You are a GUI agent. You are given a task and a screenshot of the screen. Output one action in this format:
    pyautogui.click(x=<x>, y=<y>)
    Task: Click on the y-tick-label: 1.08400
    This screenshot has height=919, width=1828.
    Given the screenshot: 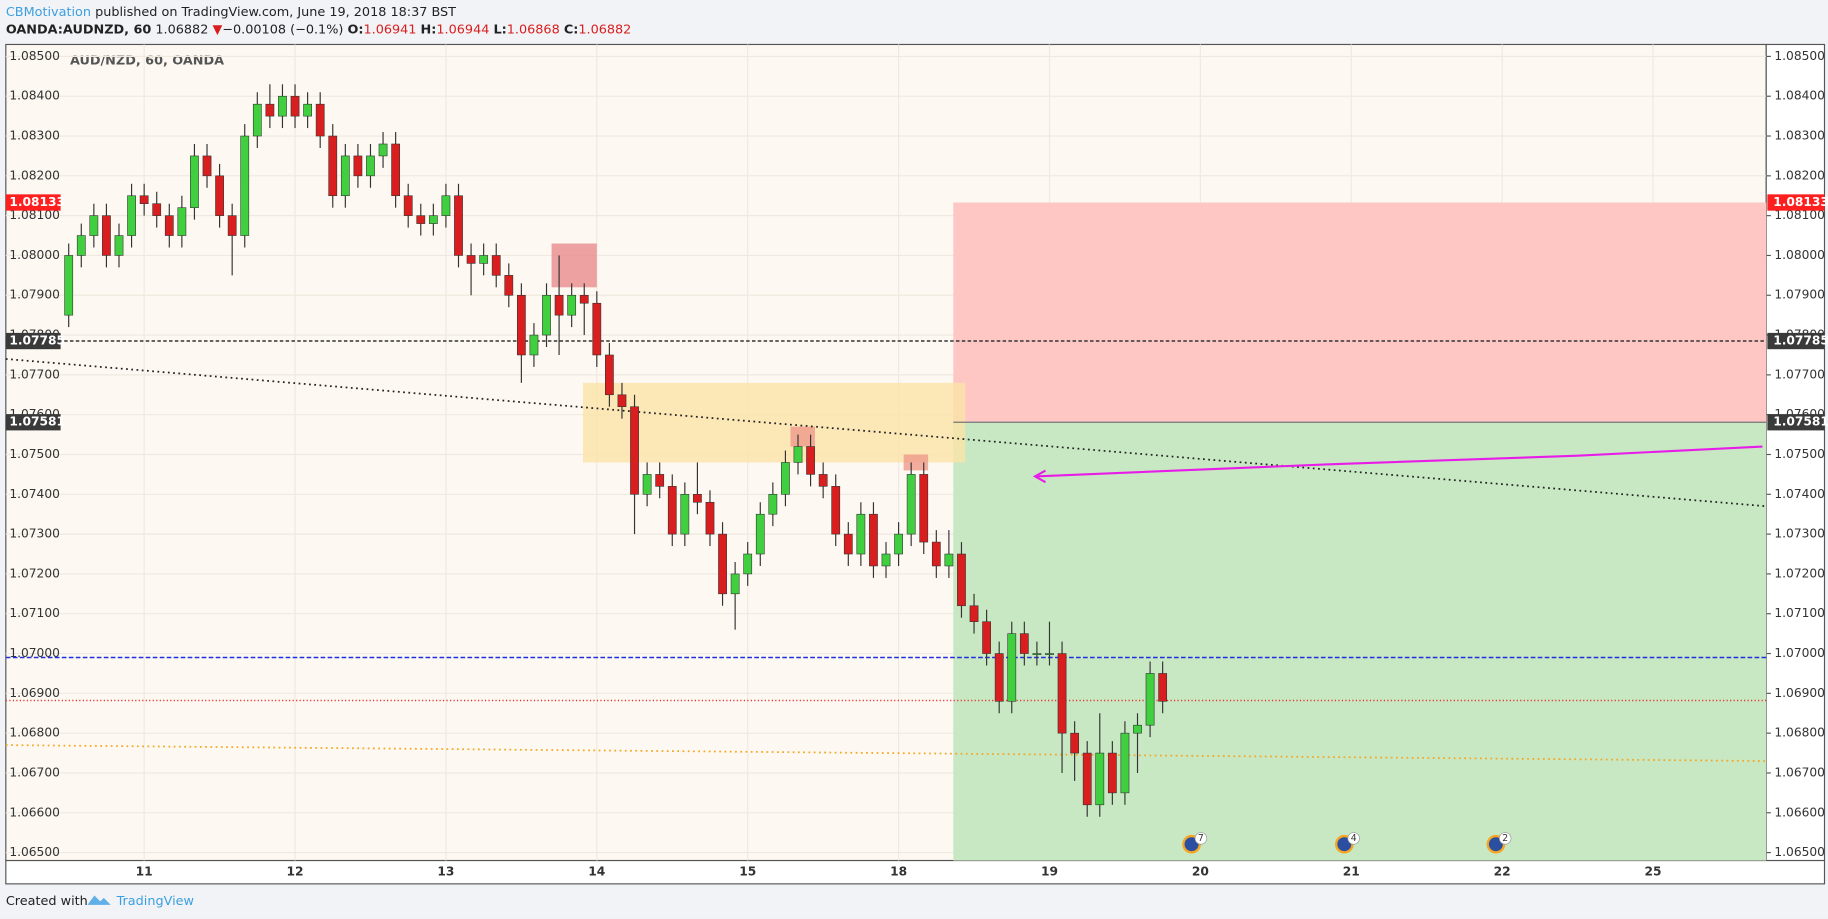 What is the action you would take?
    pyautogui.click(x=1799, y=96)
    